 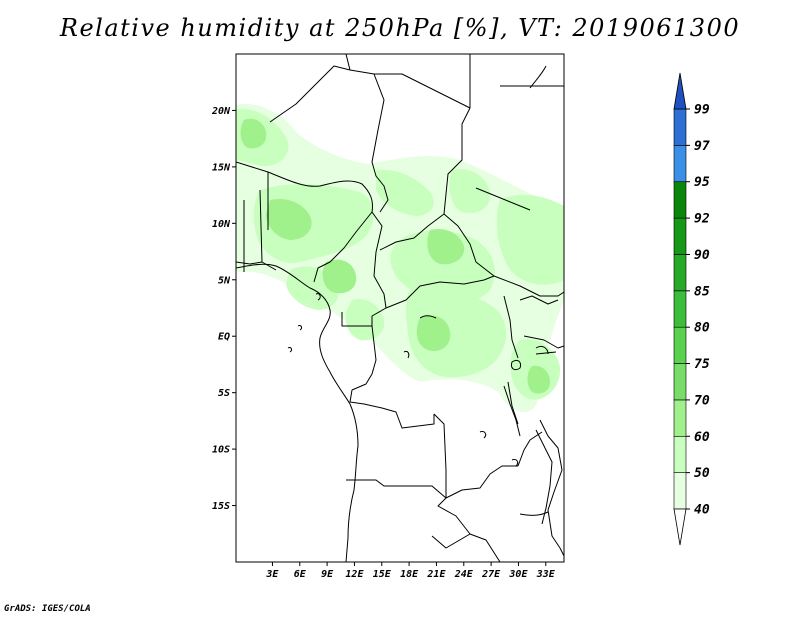 What do you see at coordinates (680, 527) in the screenshot?
I see `colorbar-low-arrow` at bounding box center [680, 527].